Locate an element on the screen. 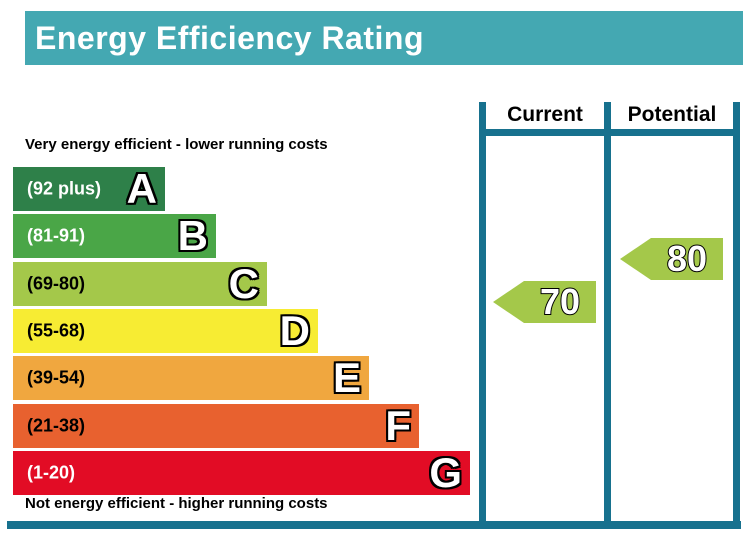  band-letter: F is located at coordinates (398, 425).